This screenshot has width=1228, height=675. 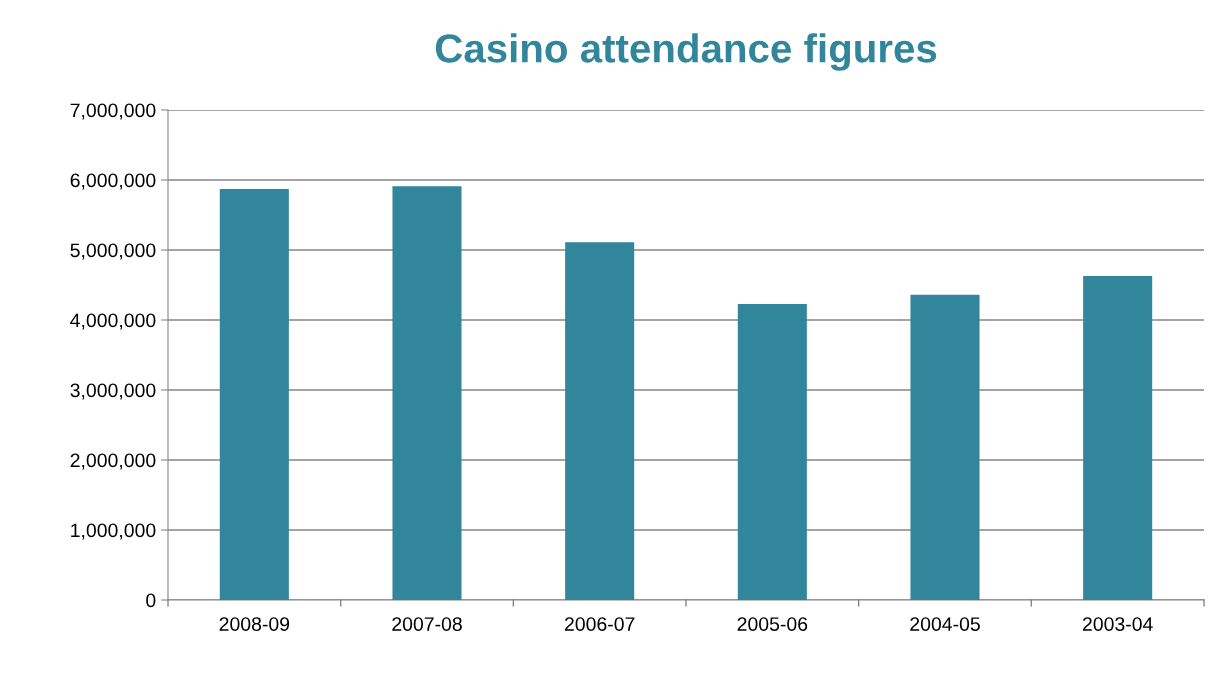 What do you see at coordinates (113, 181) in the screenshot?
I see `y-tick-label: 6,000,000` at bounding box center [113, 181].